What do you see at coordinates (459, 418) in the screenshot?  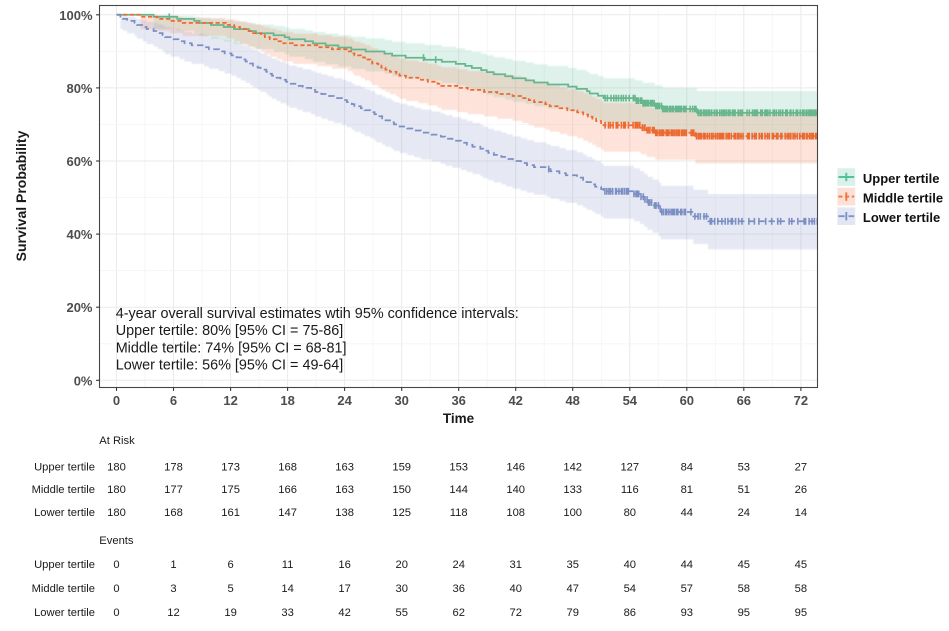 I see `svg-text: Time` at bounding box center [459, 418].